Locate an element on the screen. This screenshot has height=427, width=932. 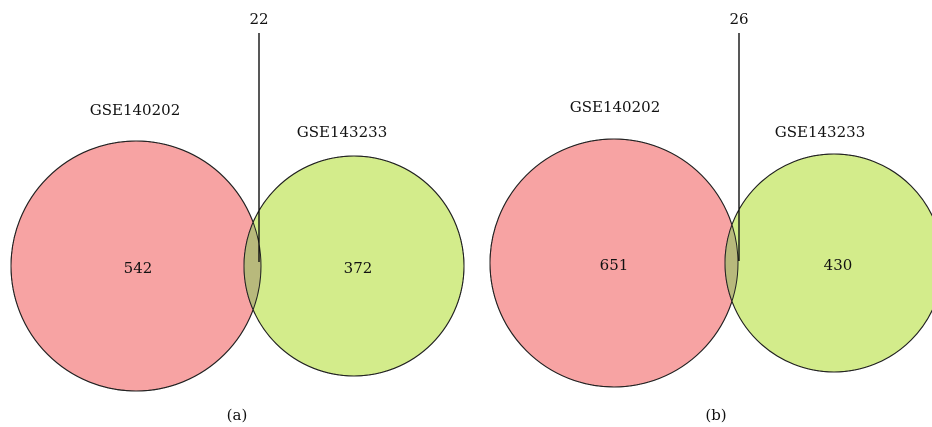
set-a-count: 542 is located at coordinates (138, 268).